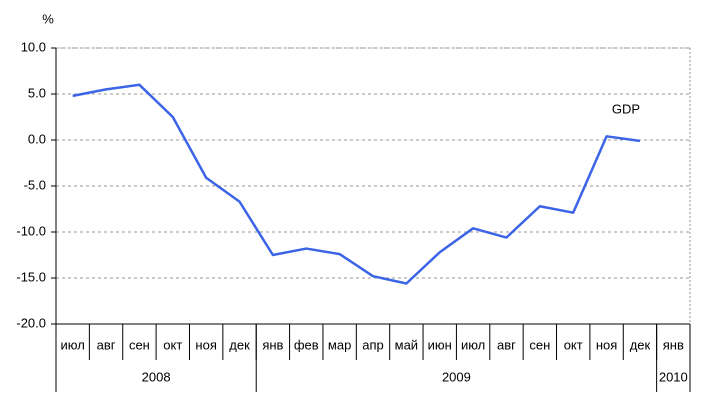 This screenshot has height=408, width=716. Describe the element at coordinates (31, 322) in the screenshot. I see `y-tick-label: -20.0` at that location.